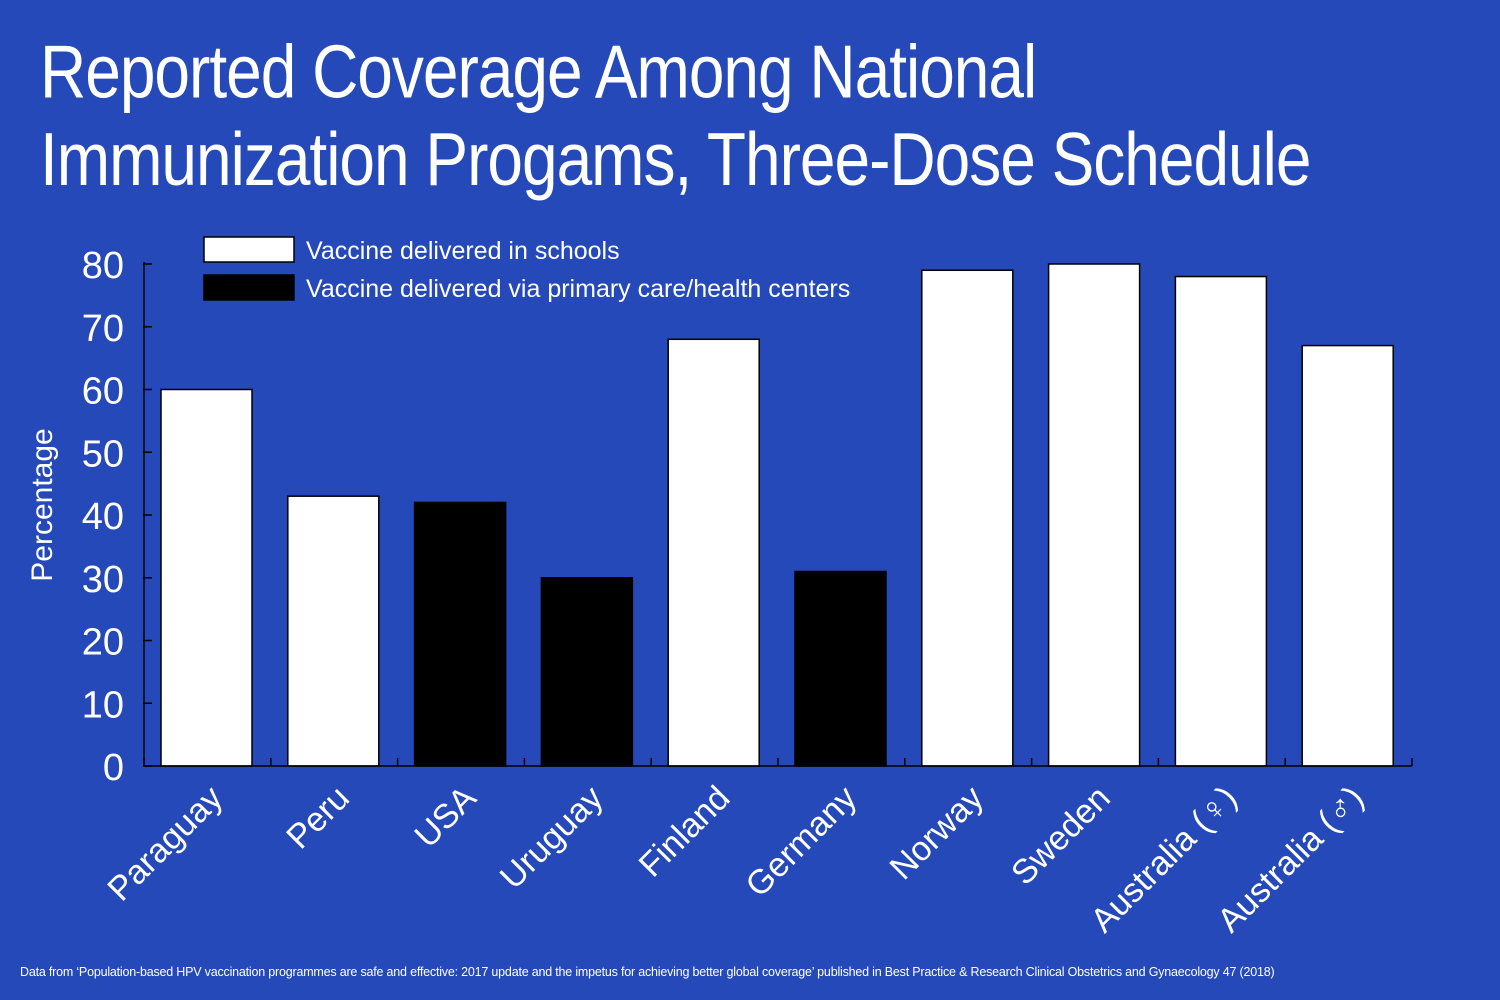 The height and width of the screenshot is (1000, 1500). Describe the element at coordinates (937, 833) in the screenshot. I see `x-label-7: Norway` at that location.